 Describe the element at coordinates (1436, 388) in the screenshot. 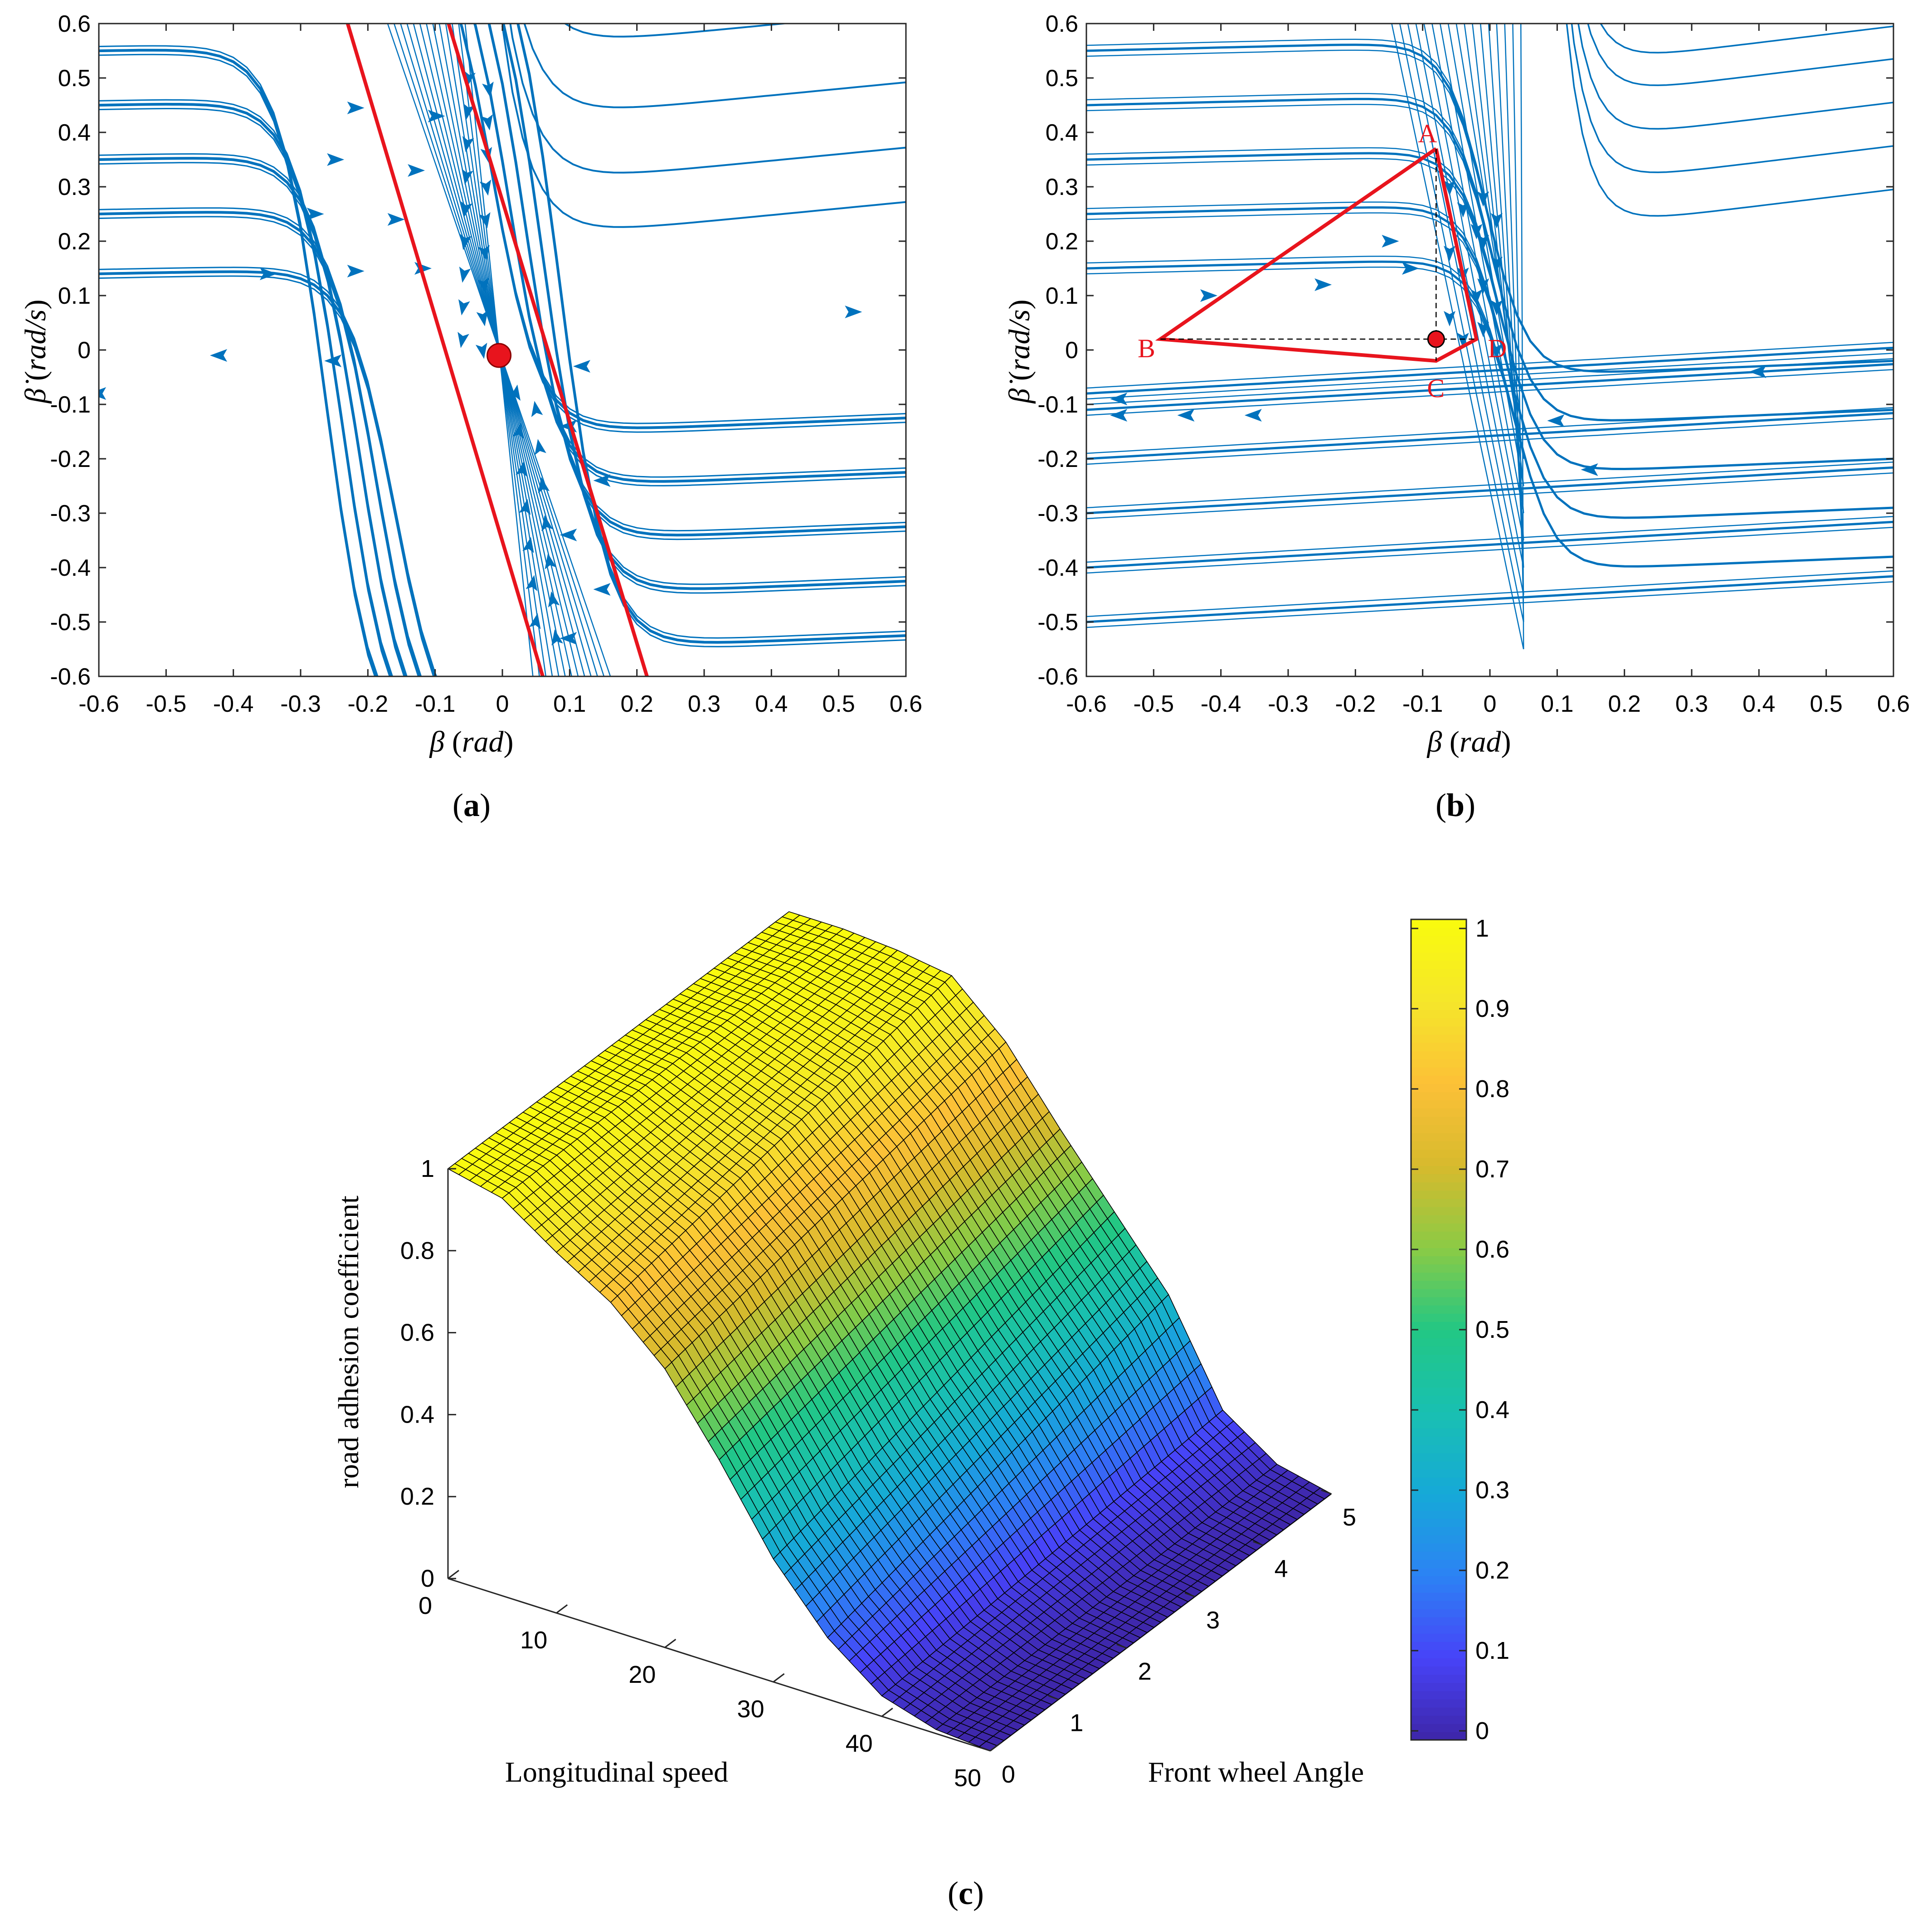

I see `region-vertex-label: C` at that location.